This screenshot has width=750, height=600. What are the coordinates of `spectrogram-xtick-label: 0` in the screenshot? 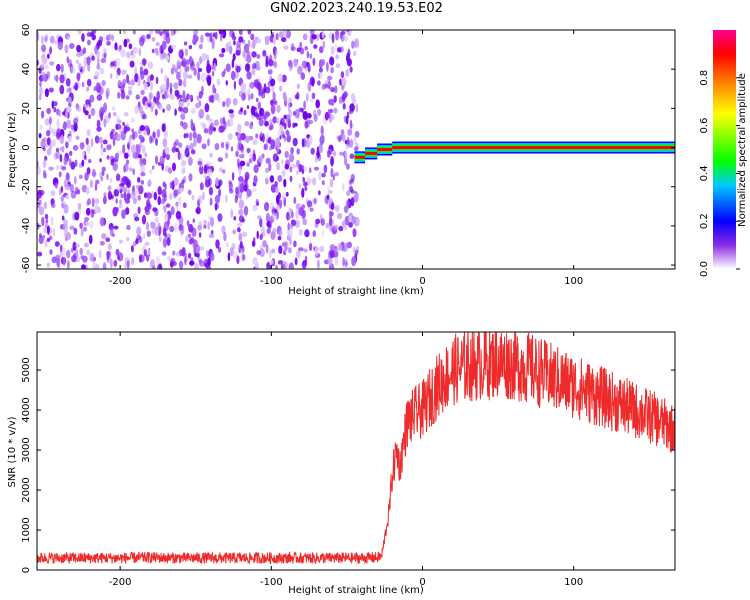 It's located at (422, 281).